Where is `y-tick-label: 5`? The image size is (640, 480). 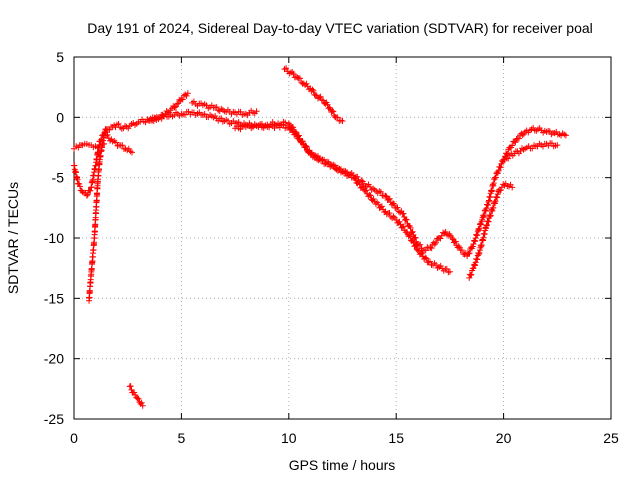
y-tick-label: 5 is located at coordinates (60, 57).